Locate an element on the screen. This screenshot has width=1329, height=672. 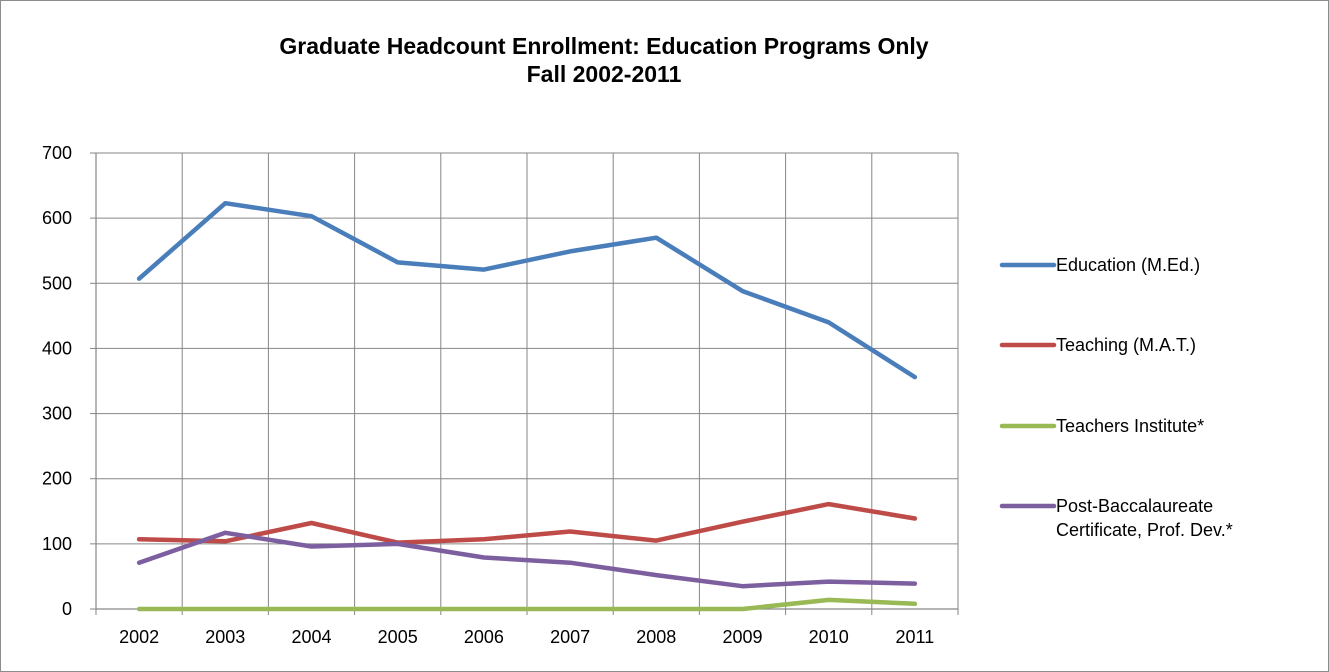
x-tick-label: 2005 is located at coordinates (398, 637).